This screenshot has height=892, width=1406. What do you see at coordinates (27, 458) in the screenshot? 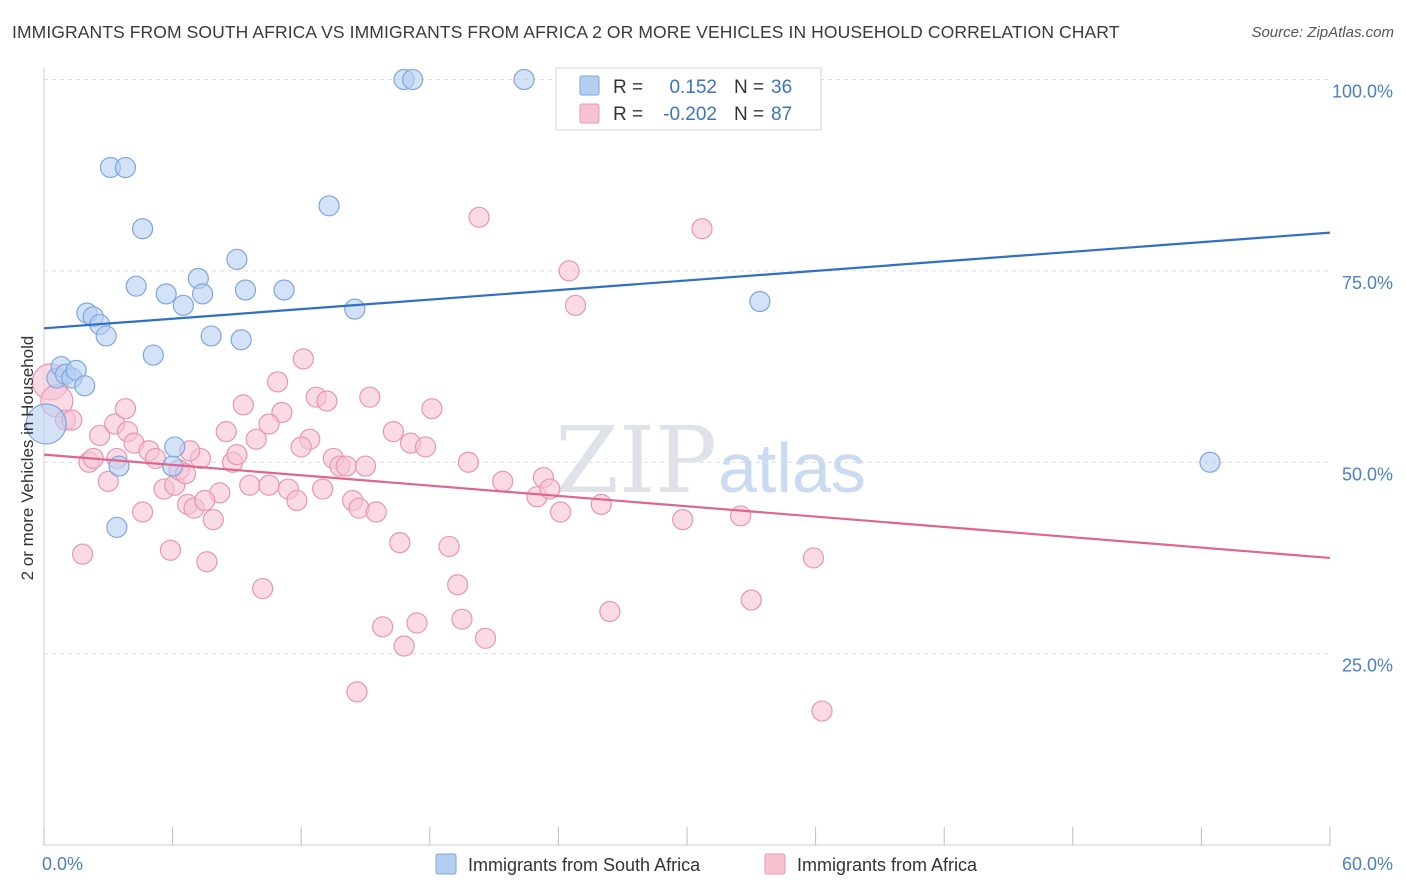
I see `y-axis-label: 2 or more Vehicles in Household` at bounding box center [27, 458].